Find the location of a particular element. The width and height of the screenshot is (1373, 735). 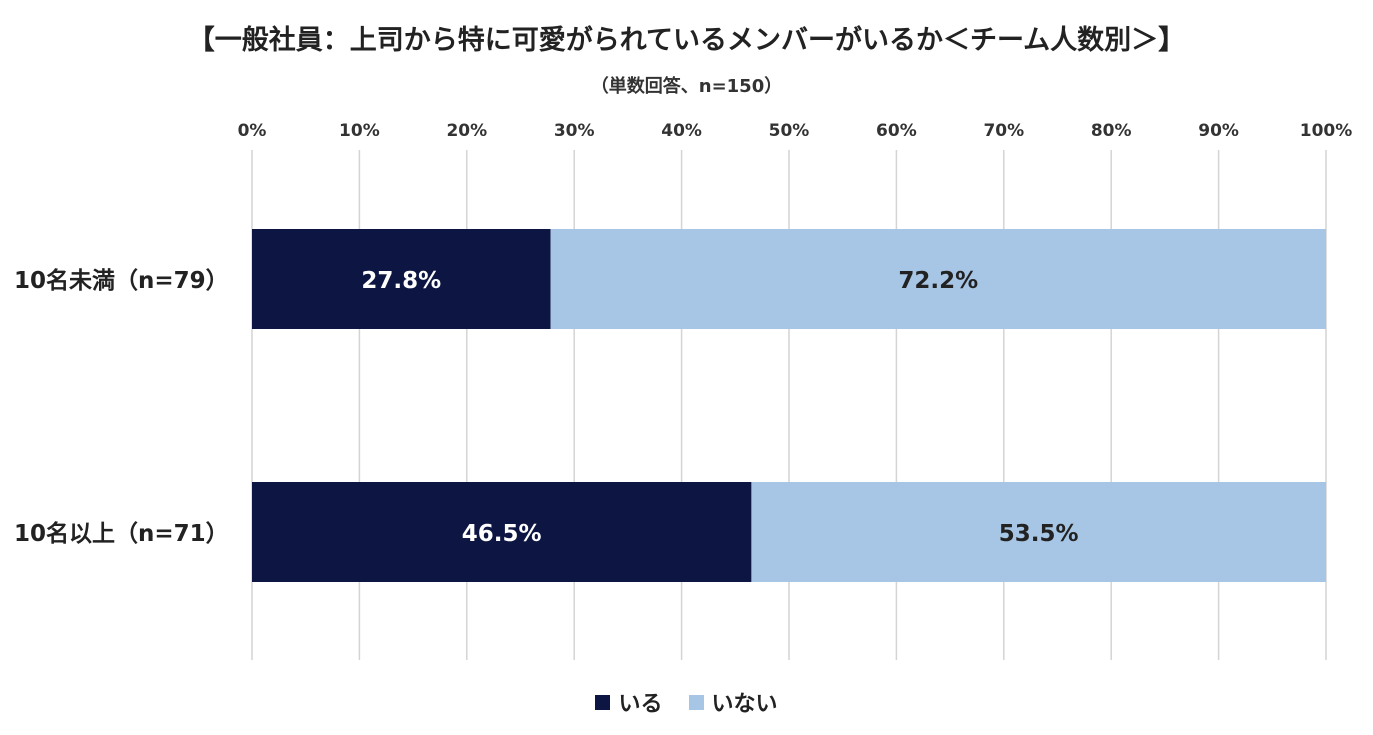

x-tick-label: 10% is located at coordinates (359, 131).